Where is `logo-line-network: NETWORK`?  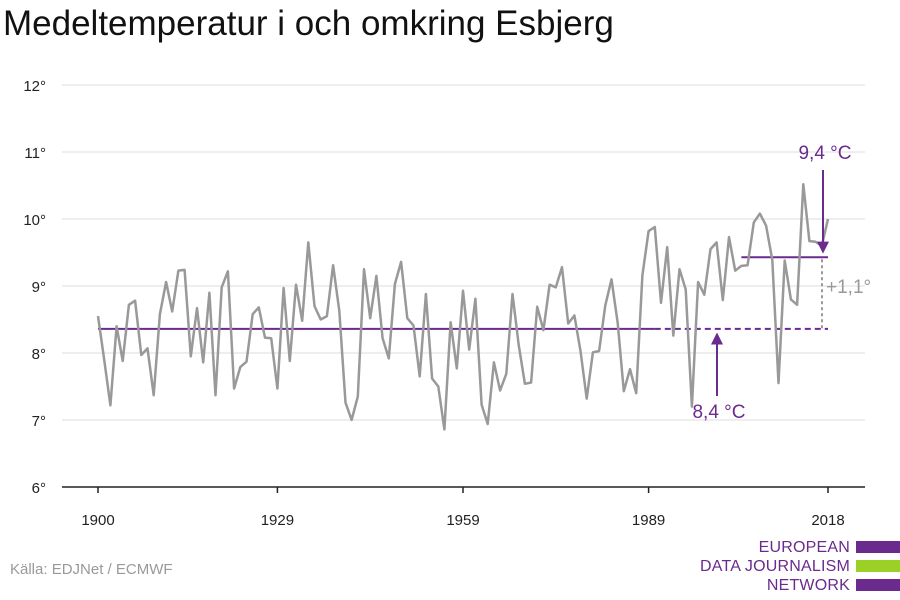
logo-line-network: NETWORK is located at coordinates (808, 585).